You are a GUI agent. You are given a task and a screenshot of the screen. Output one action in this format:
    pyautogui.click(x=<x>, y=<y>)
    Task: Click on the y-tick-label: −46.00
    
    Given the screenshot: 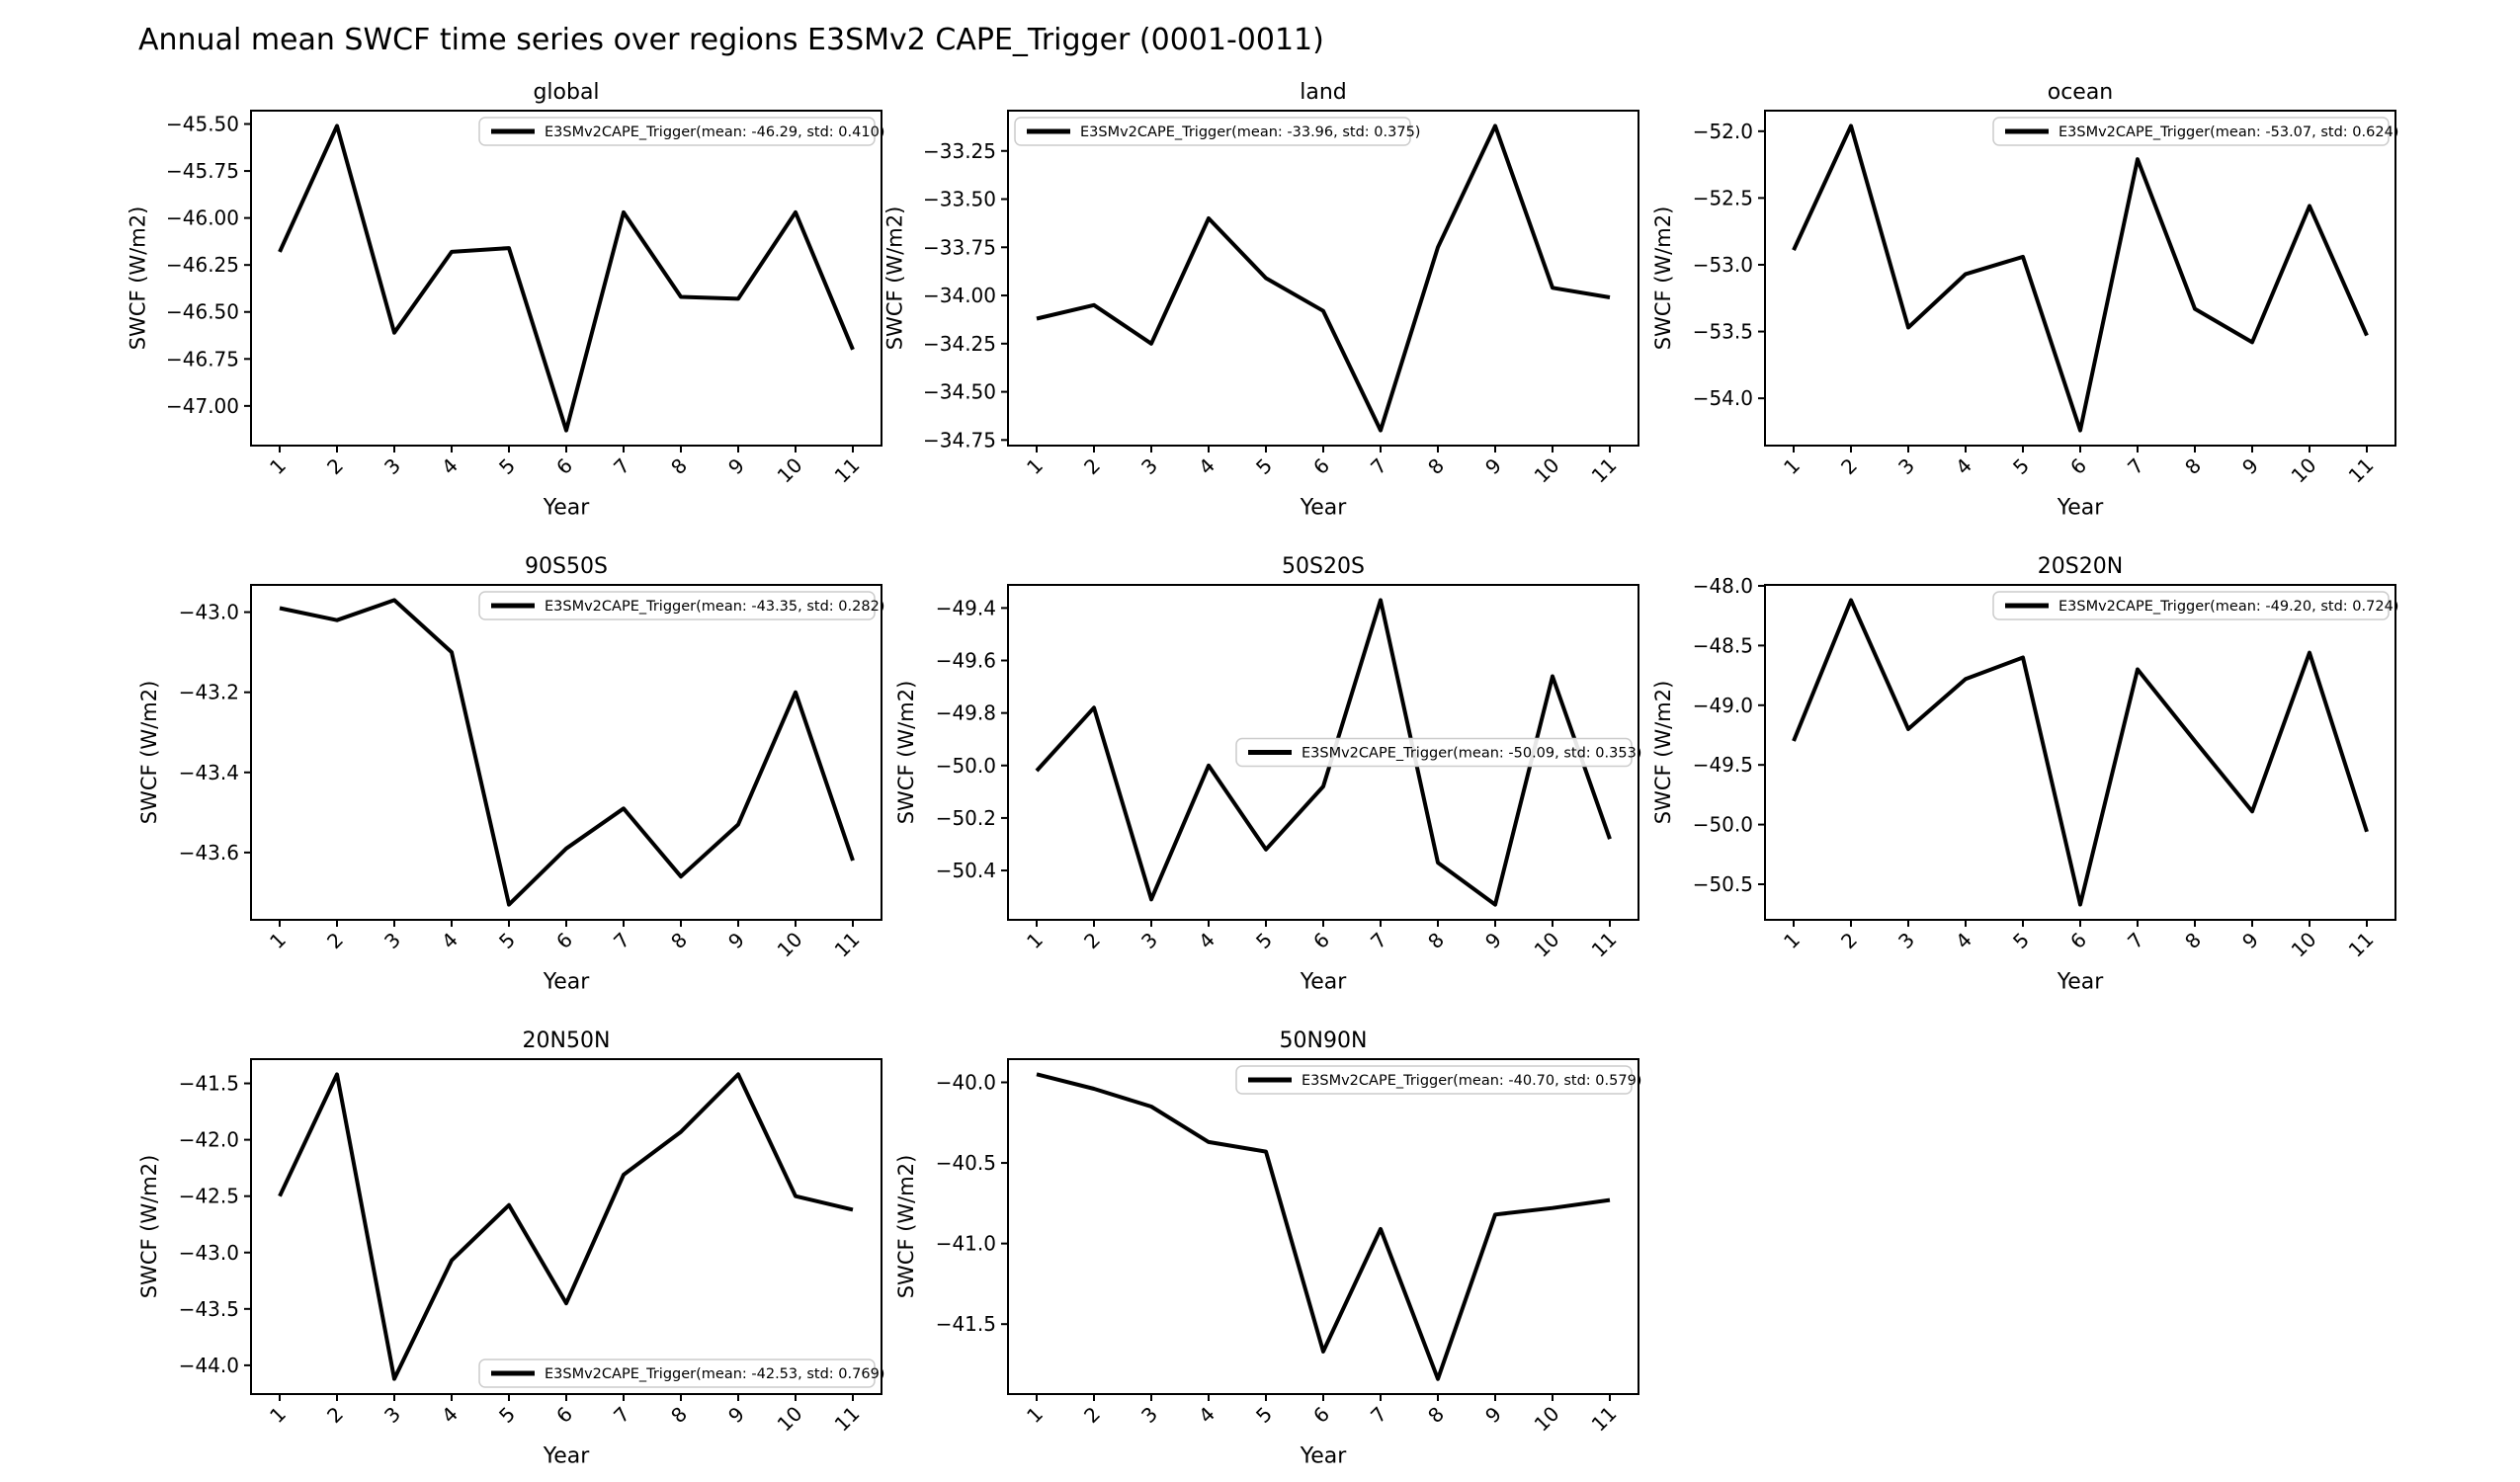 What is the action you would take?
    pyautogui.click(x=202, y=218)
    